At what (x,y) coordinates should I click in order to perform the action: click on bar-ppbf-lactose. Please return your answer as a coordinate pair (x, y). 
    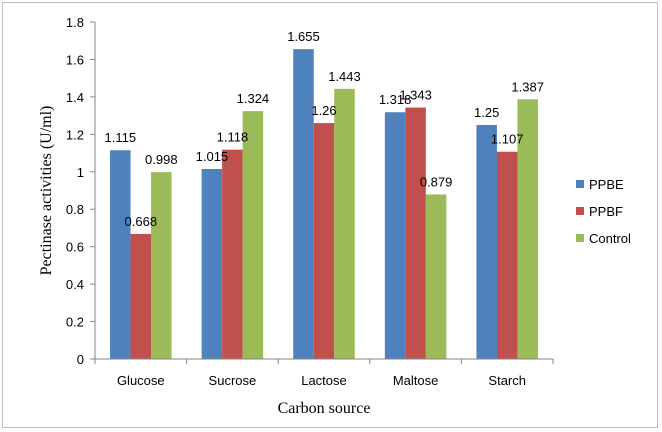
    Looking at the image, I should click on (324, 241).